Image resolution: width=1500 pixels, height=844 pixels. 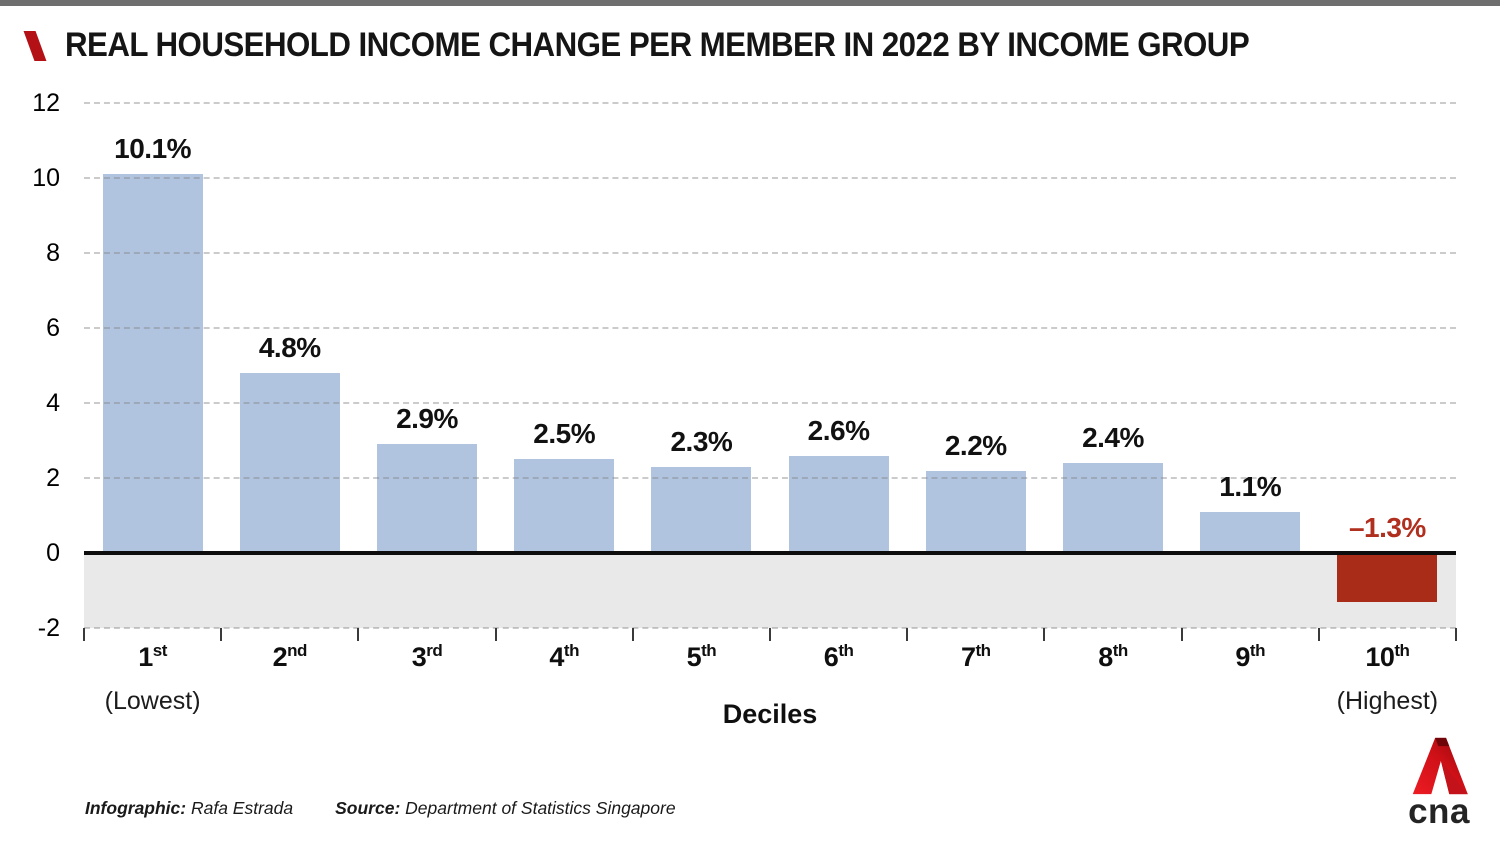 I want to click on y-tick-label: -2, so click(x=48, y=628).